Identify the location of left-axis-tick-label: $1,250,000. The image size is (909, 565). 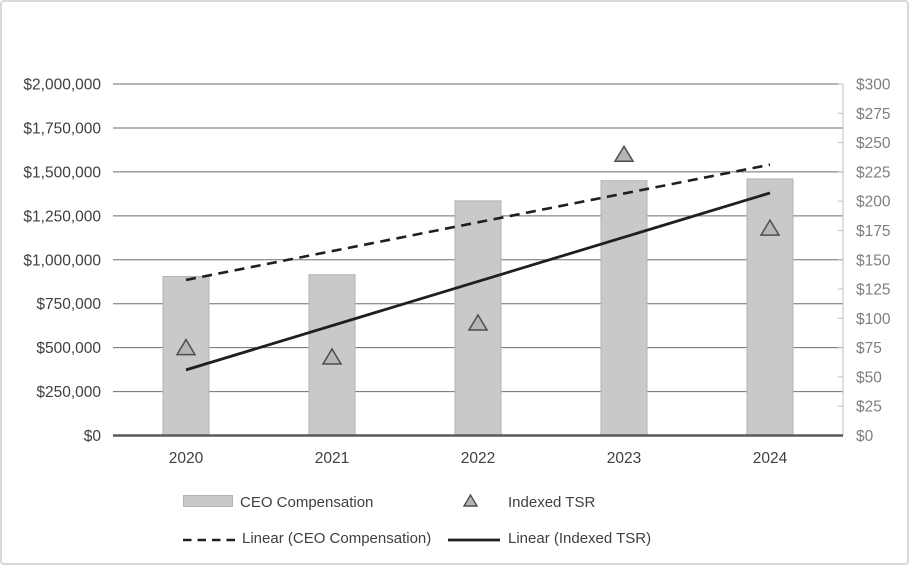
(62, 216).